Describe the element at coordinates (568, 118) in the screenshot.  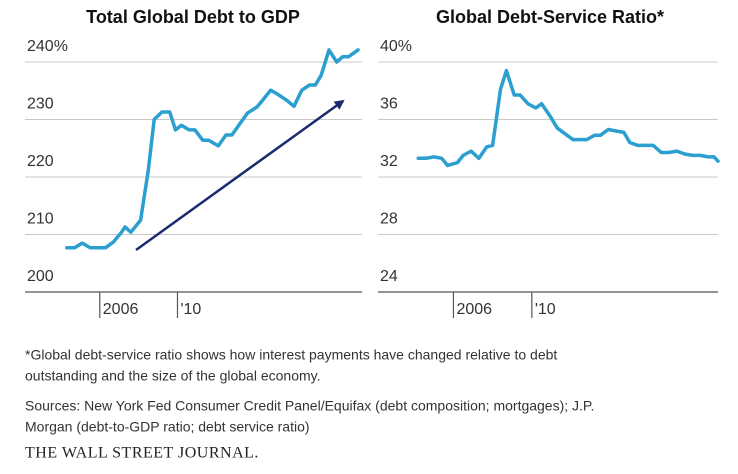
I see `data-line` at that location.